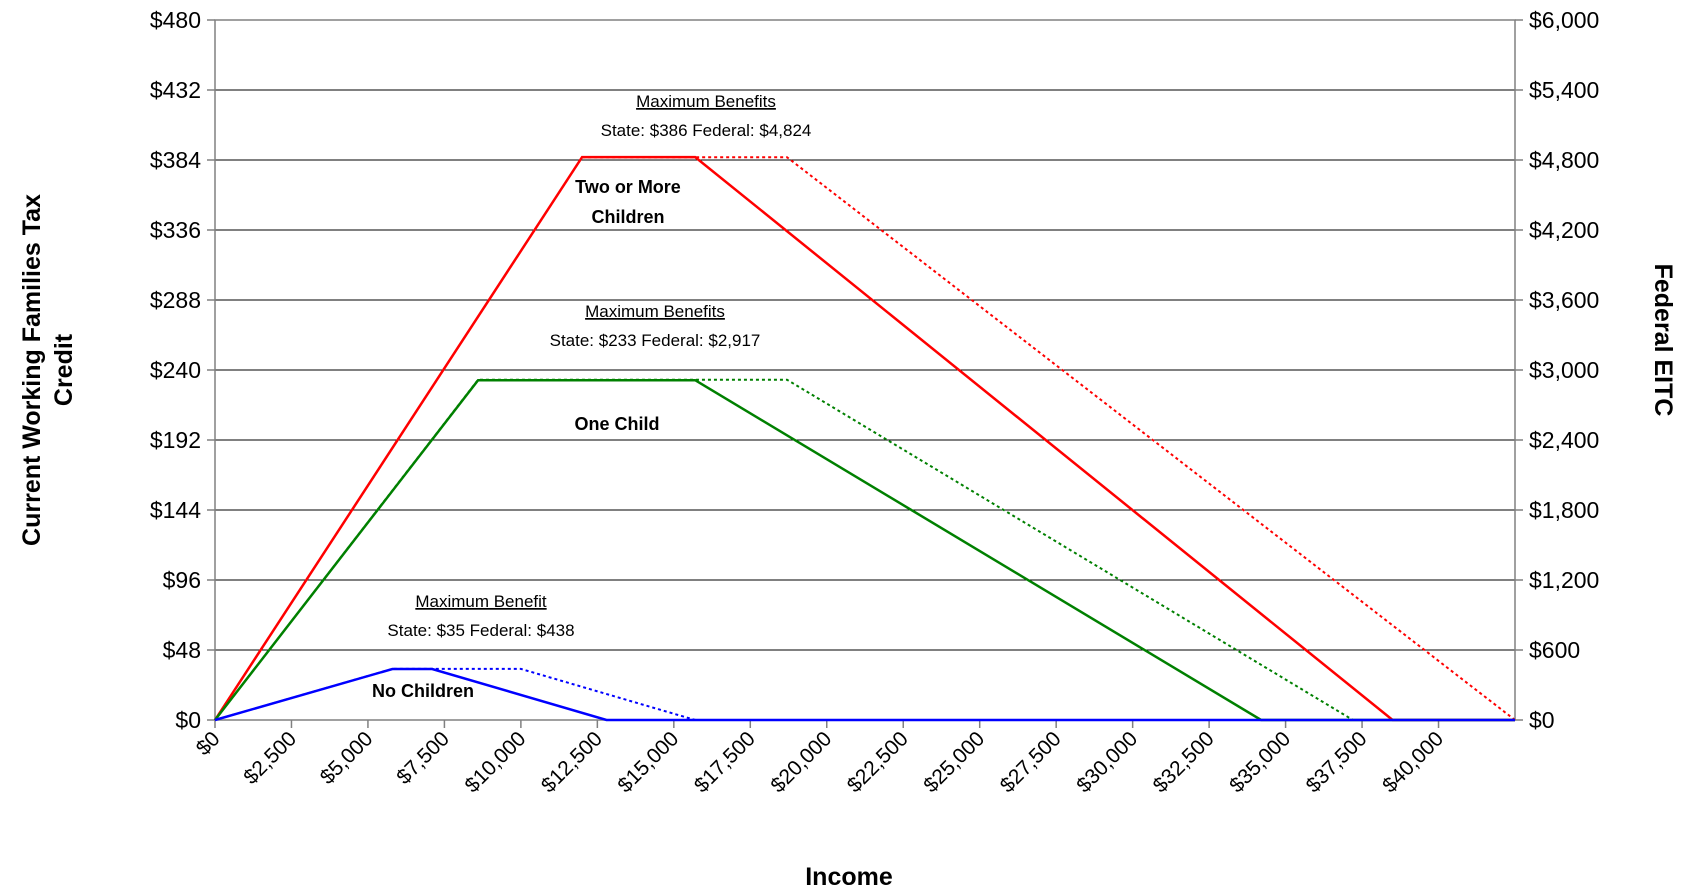 This screenshot has width=1682, height=892. Describe the element at coordinates (347, 758) in the screenshot. I see `x-tick-label: $5,000` at that location.